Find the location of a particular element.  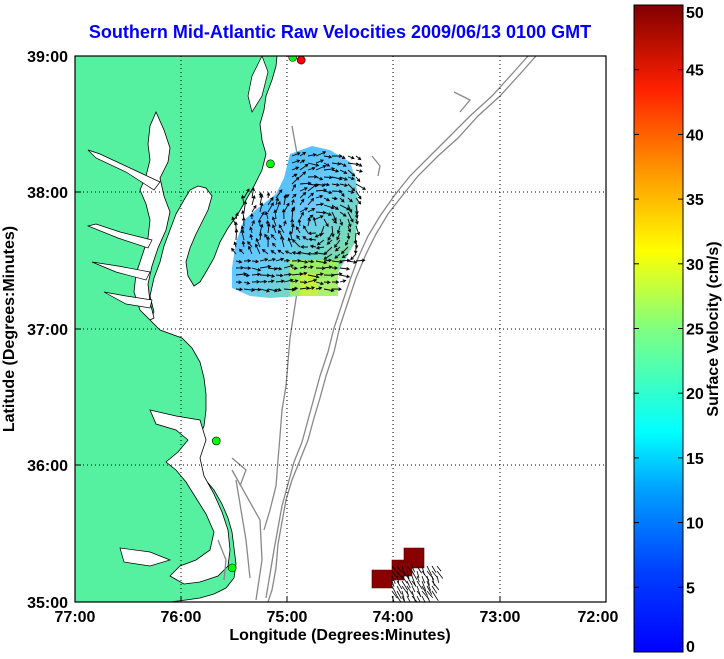

colorbar-tick-label: 45 is located at coordinates (695, 71).